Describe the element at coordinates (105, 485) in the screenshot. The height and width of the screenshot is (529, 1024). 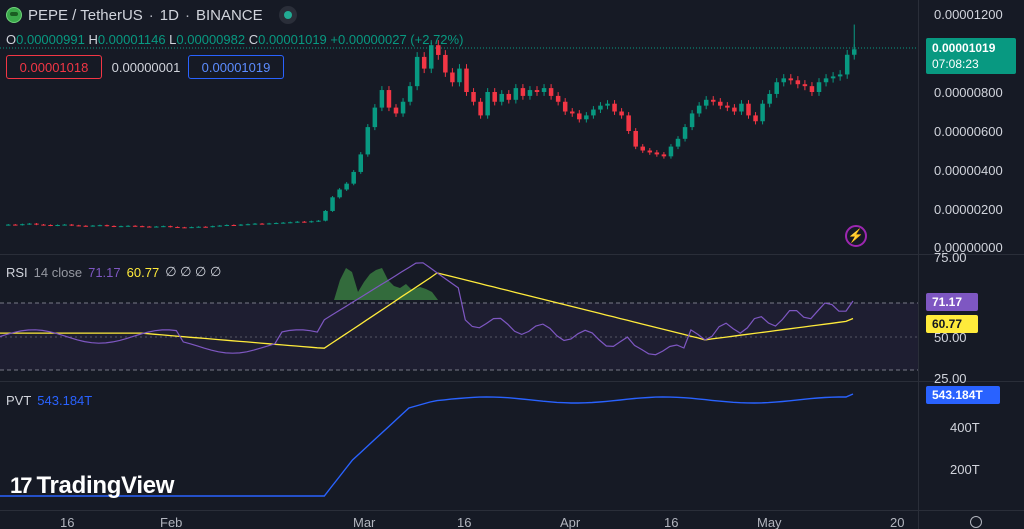
I see `tradingview-logo-text: TradingView` at that location.